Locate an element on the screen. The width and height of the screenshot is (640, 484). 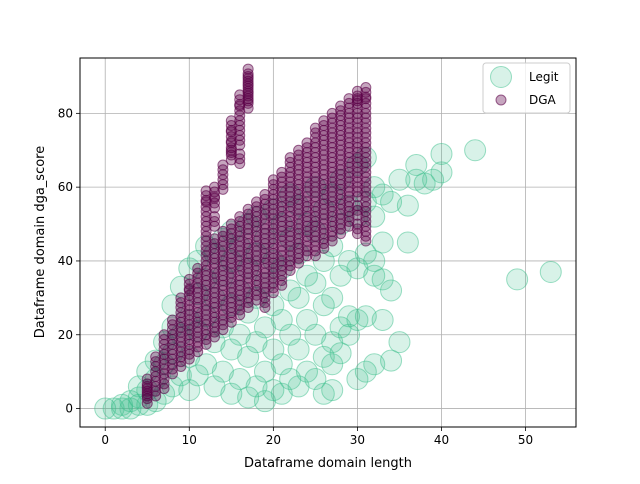
y-tick-label: 20 is located at coordinates (65, 335).